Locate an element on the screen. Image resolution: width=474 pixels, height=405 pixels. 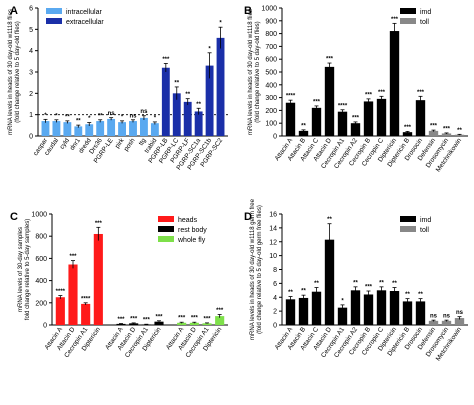
y-tick-label: 3 is located at coordinates (31, 73).